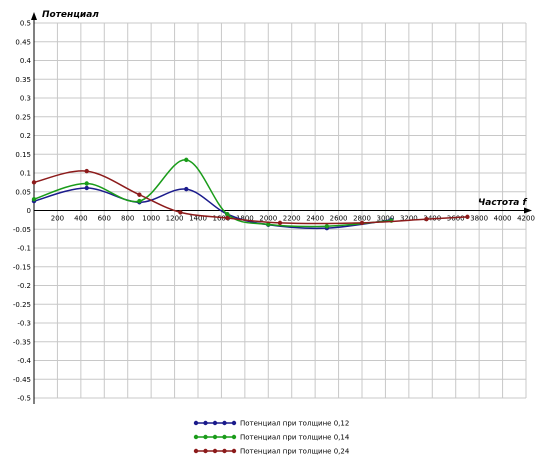 This screenshot has width=536, height=468. I want to click on y-tick-label: -0.3, so click(24, 324).